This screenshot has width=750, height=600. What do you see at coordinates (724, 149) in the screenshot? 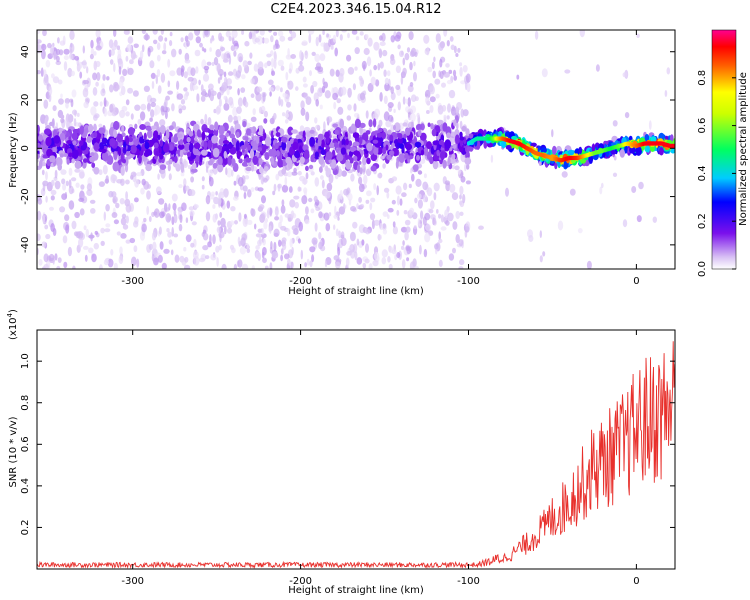
I see `colorbar-gradient` at bounding box center [724, 149].